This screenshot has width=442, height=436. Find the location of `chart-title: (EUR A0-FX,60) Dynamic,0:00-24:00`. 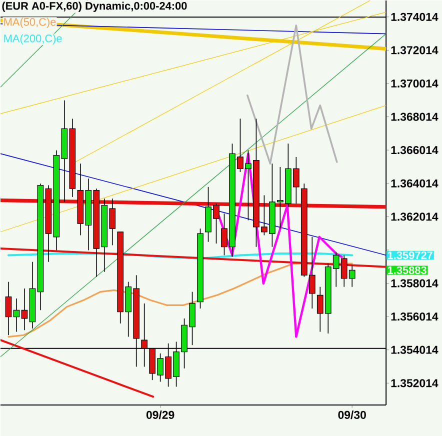

chart-title: (EUR A0-FX,60) Dynamic,0:00-24:00 is located at coordinates (94, 7).